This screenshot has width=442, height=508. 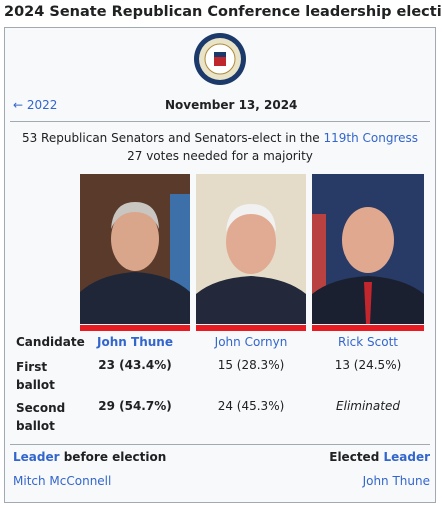 What do you see at coordinates (354, 457) in the screenshot?
I see `leader-elected-text: Elected` at bounding box center [354, 457].